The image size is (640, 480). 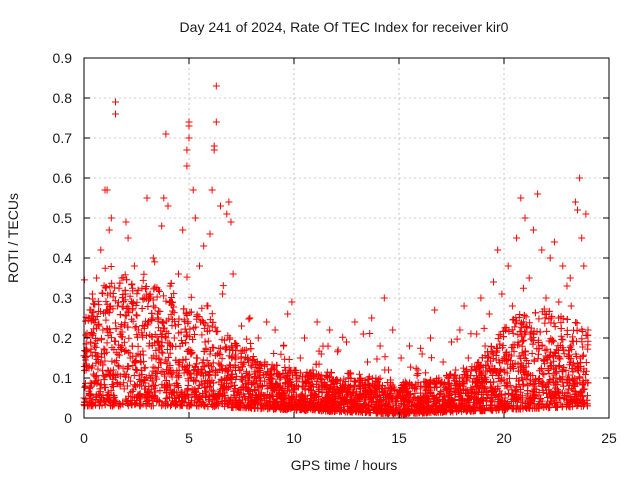 What do you see at coordinates (63, 338) in the screenshot?
I see `y-tick-label: 0.2` at bounding box center [63, 338].